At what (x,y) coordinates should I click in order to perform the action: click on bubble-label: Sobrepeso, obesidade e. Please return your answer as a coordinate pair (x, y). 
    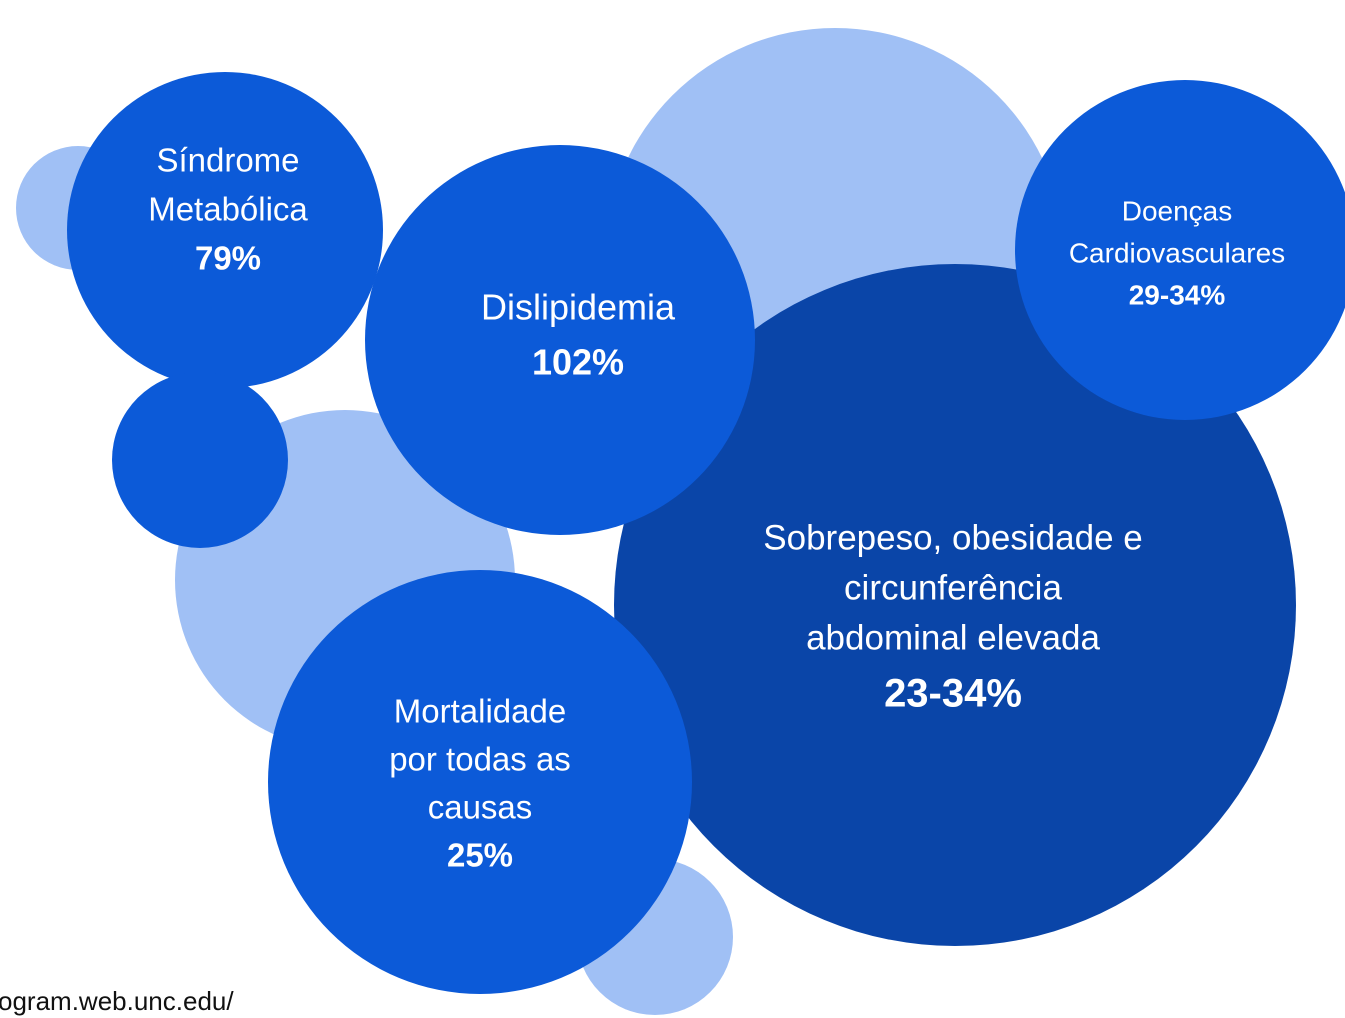
    Looking at the image, I should click on (952, 537).